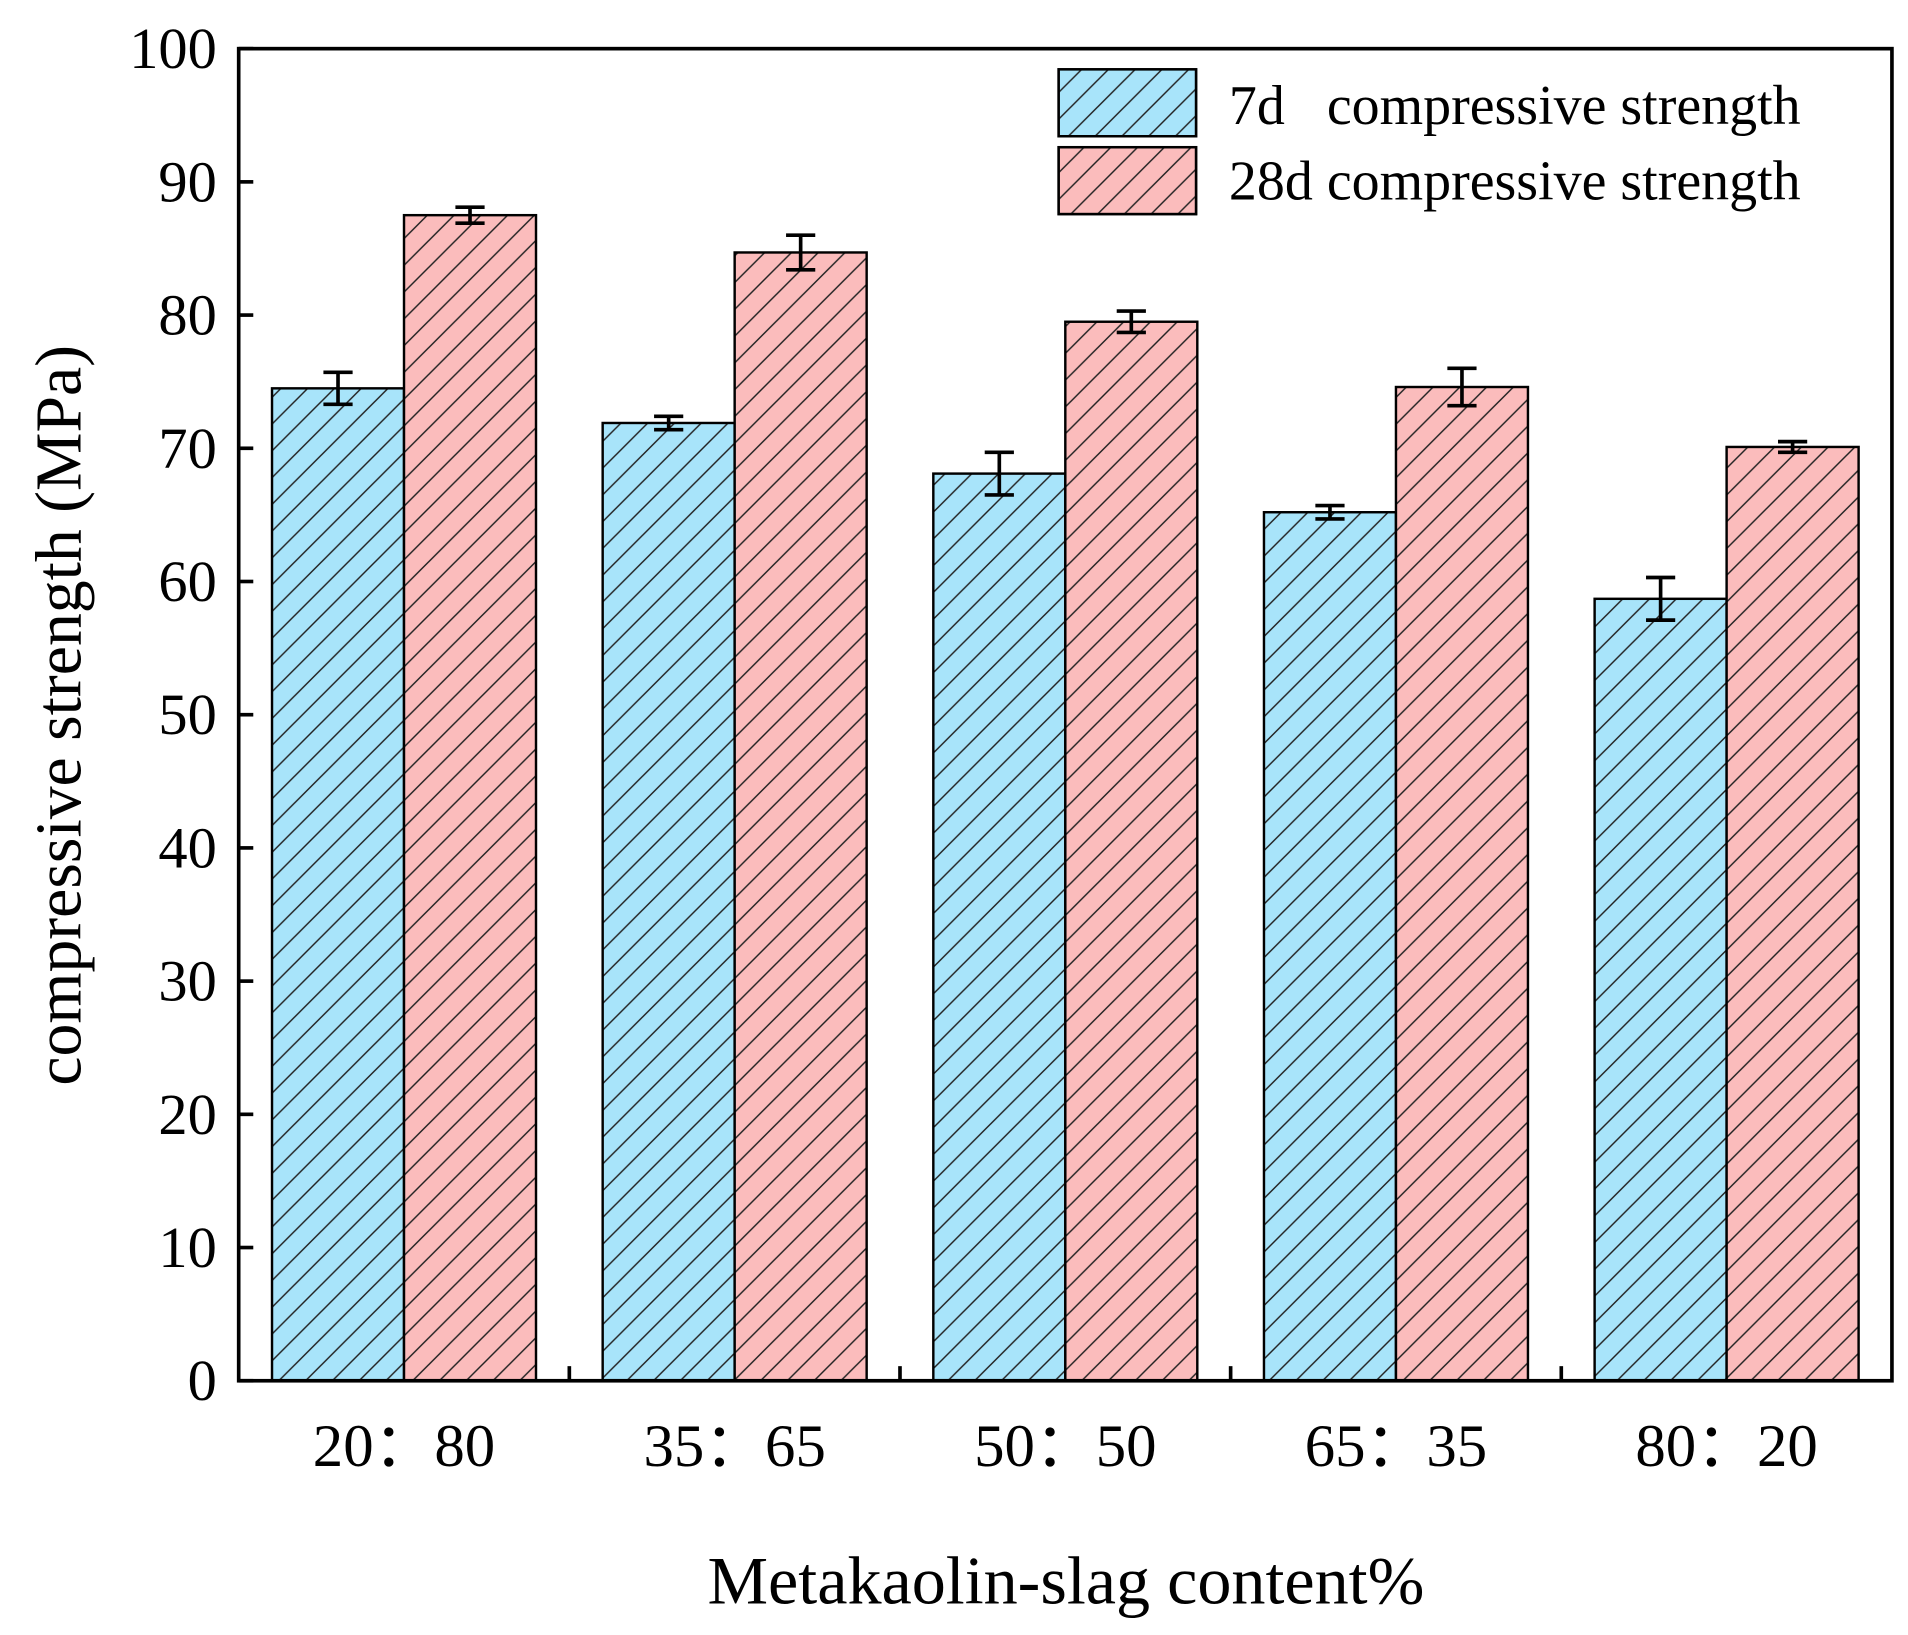 This screenshot has height=1635, width=1908. What do you see at coordinates (404, 1446) in the screenshot?
I see `x-tick-label: 20：80` at bounding box center [404, 1446].